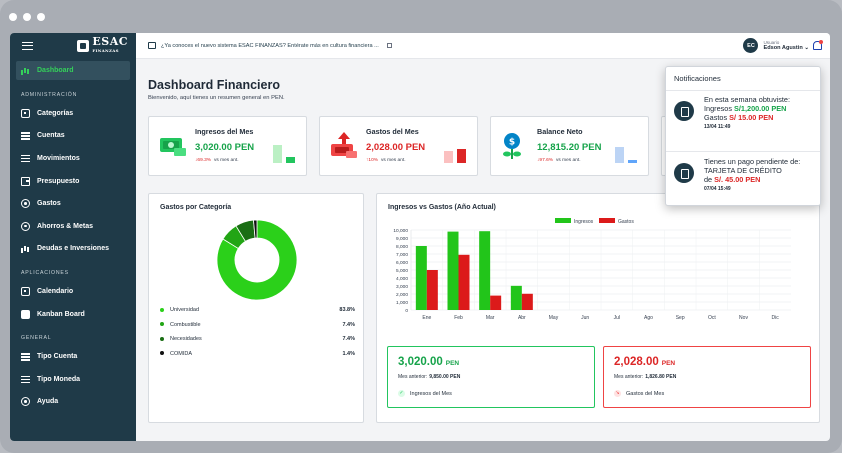  Describe the element at coordinates (776, 45) in the screenshot. I see `user-menu: EC Usuario Edson Agustin ⌄` at that location.